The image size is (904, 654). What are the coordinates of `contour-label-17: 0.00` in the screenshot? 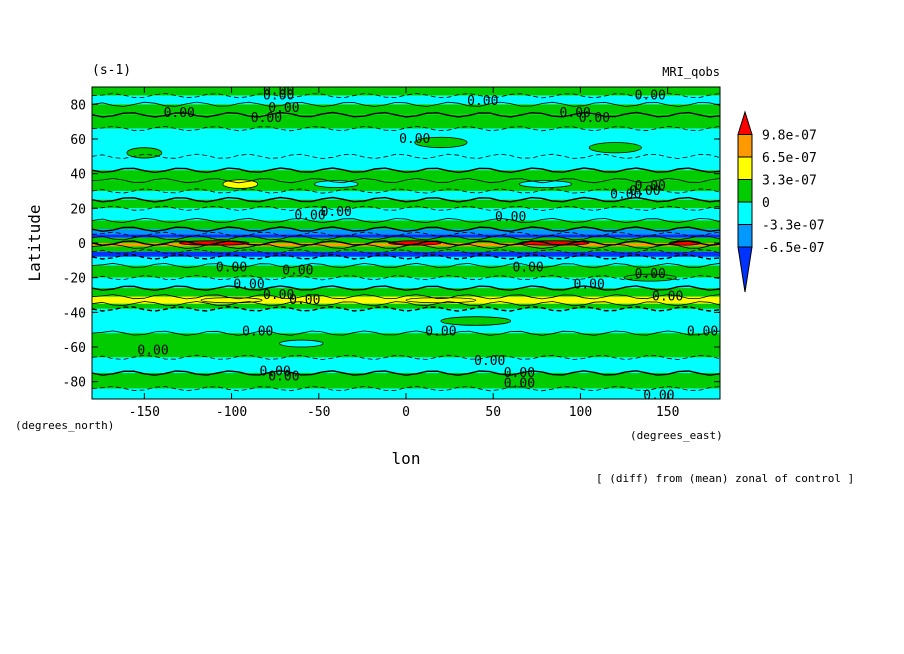 It's located at (297, 271).